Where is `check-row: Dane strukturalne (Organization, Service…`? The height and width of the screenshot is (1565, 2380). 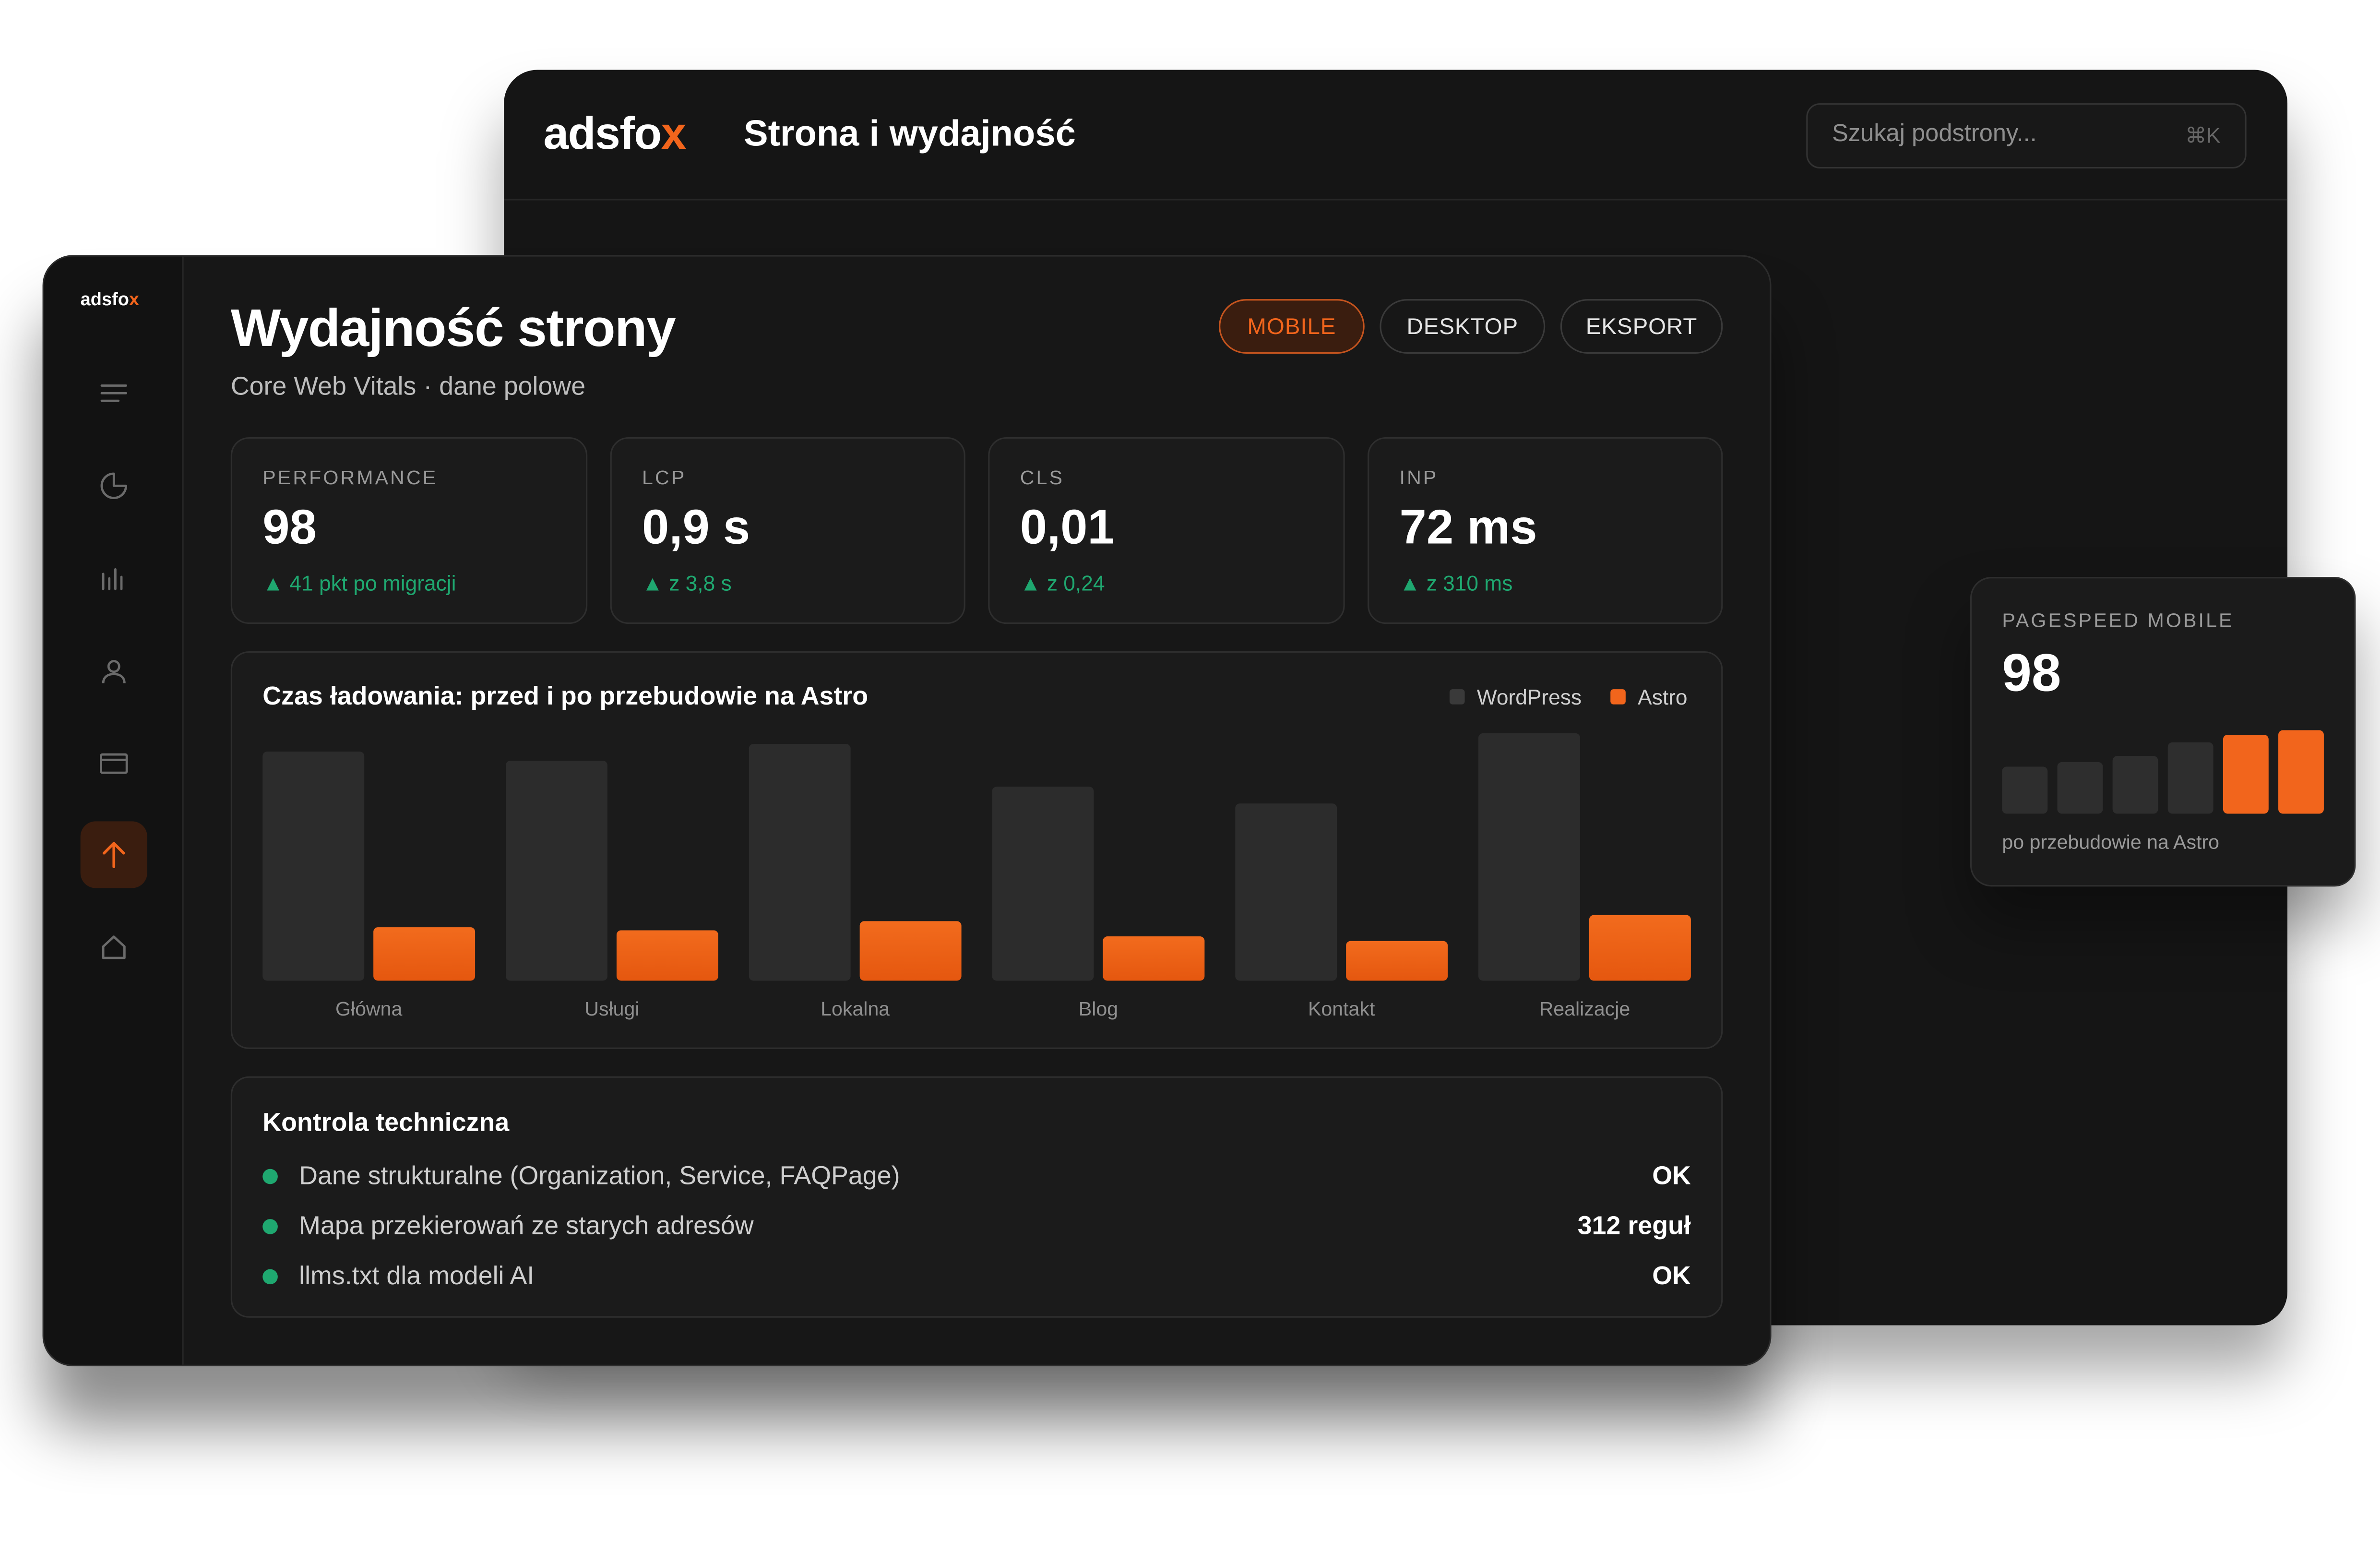
check-row: Dane strukturalne (Organization, Service… is located at coordinates (977, 1177).